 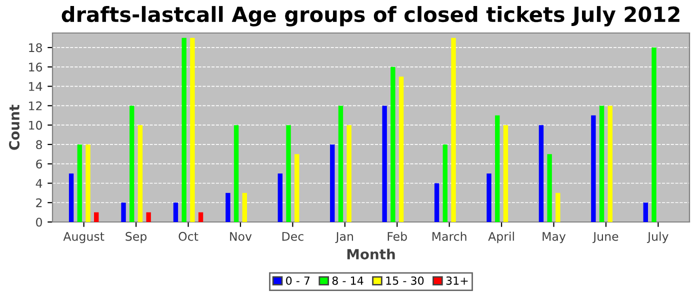 I want to click on x-tick-label: June, so click(x=605, y=238).